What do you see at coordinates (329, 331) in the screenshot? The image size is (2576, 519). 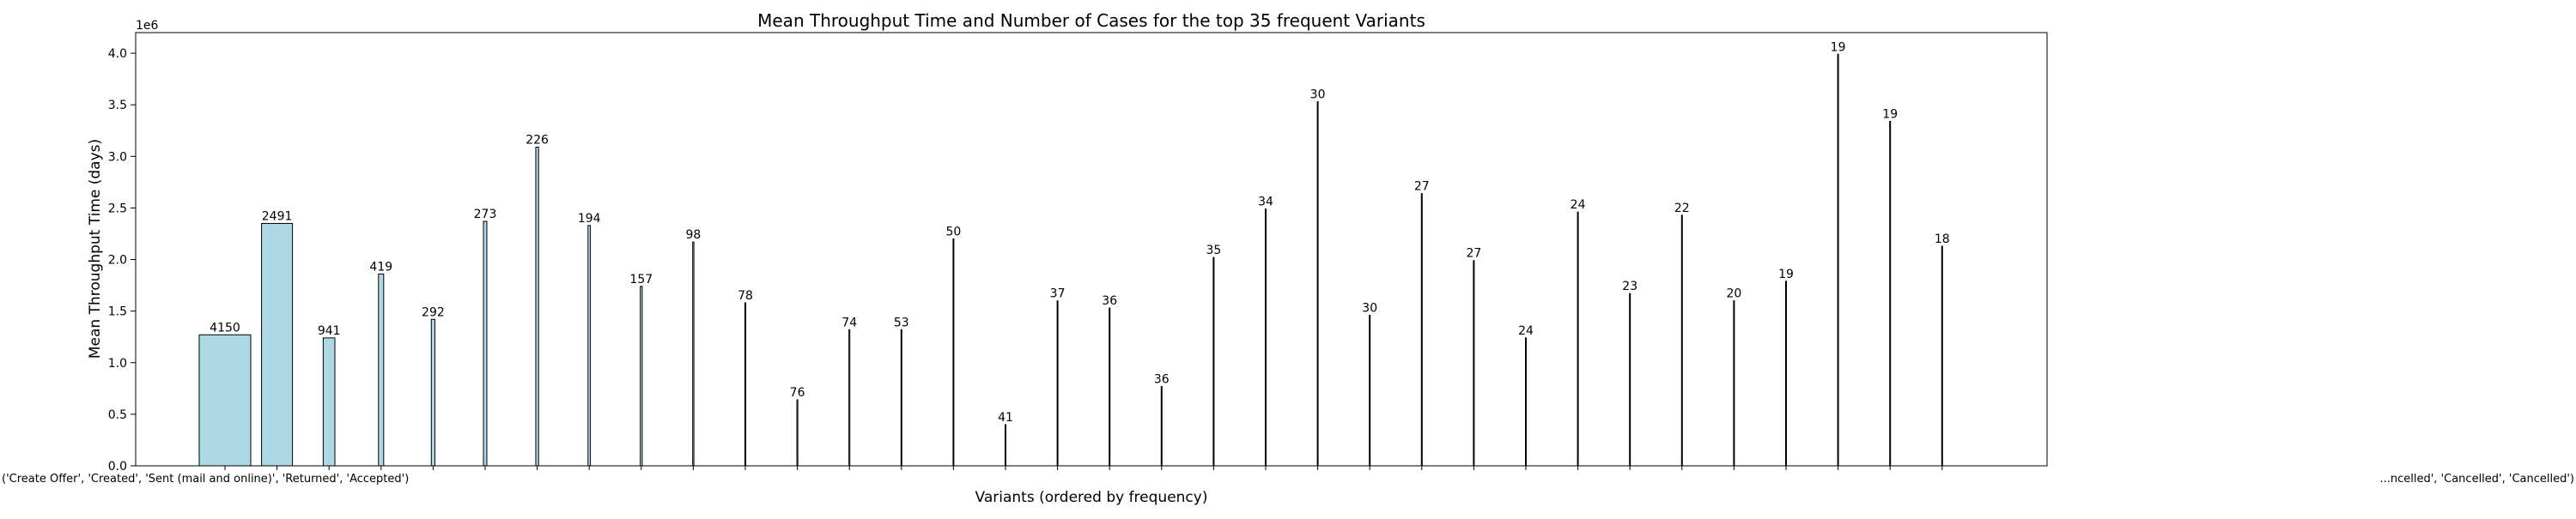 I see `bar-value-label: 941` at bounding box center [329, 331].